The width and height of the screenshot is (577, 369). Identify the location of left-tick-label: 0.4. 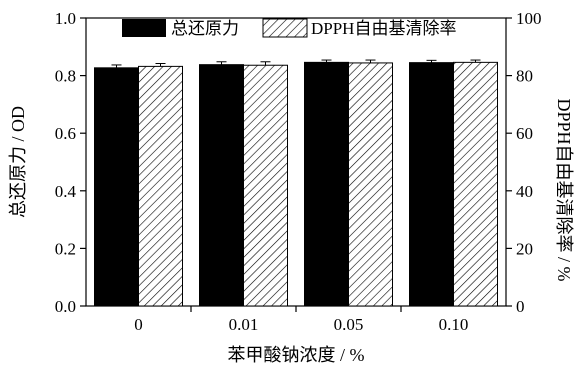
(66, 191).